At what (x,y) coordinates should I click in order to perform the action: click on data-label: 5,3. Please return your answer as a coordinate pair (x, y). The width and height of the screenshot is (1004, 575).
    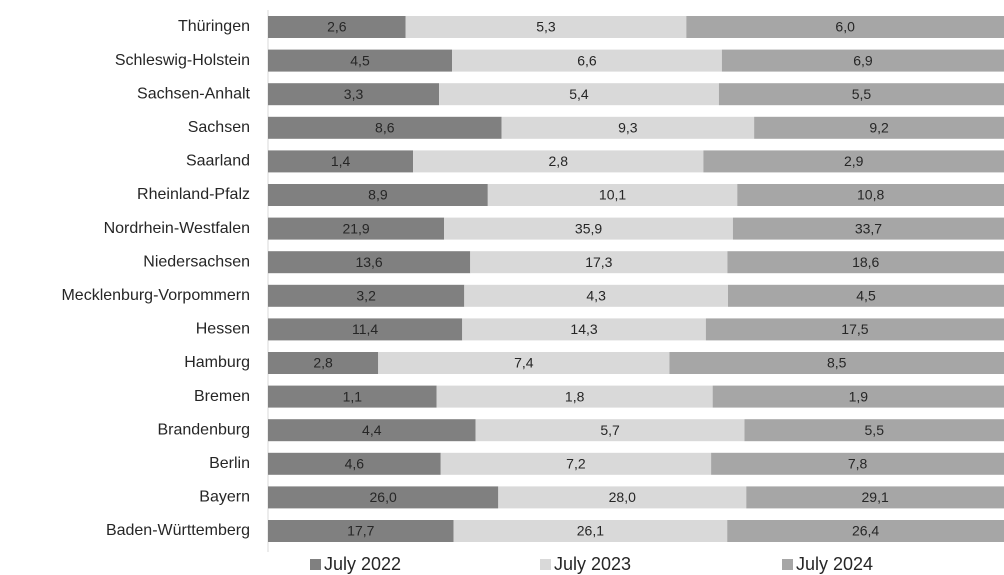
    Looking at the image, I should click on (546, 27).